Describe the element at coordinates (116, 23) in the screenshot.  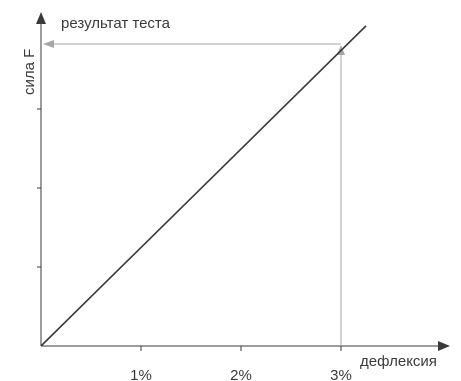
I see `annotation-label: результат теста` at that location.